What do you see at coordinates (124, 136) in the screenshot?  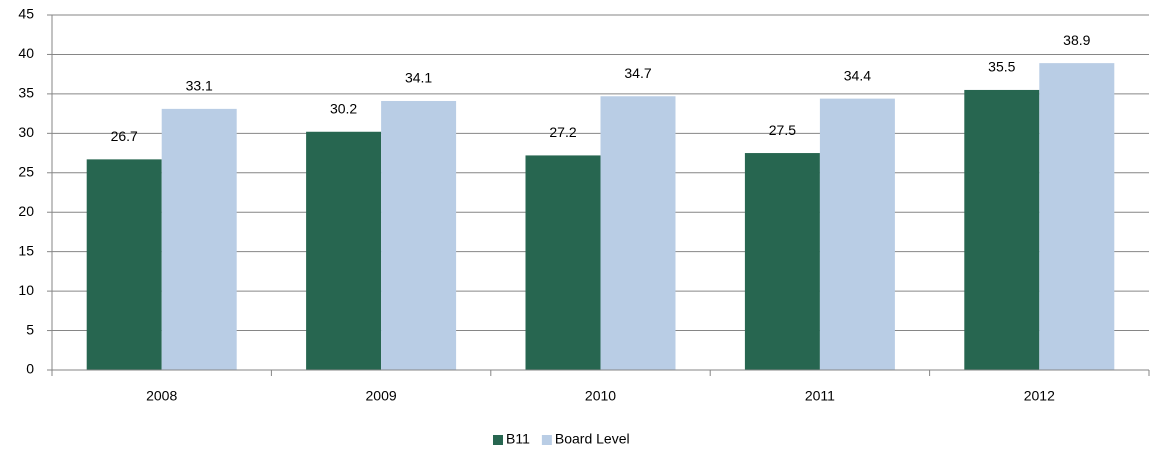 I see `data-label: 26.7` at bounding box center [124, 136].